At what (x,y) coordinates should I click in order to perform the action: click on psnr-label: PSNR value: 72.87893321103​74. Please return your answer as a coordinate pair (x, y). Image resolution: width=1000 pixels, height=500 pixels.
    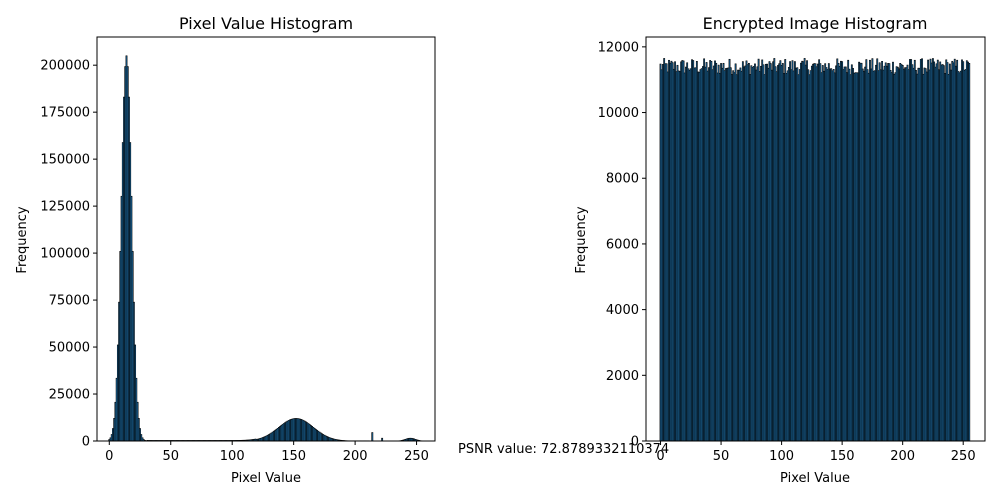
    Looking at the image, I should click on (564, 449).